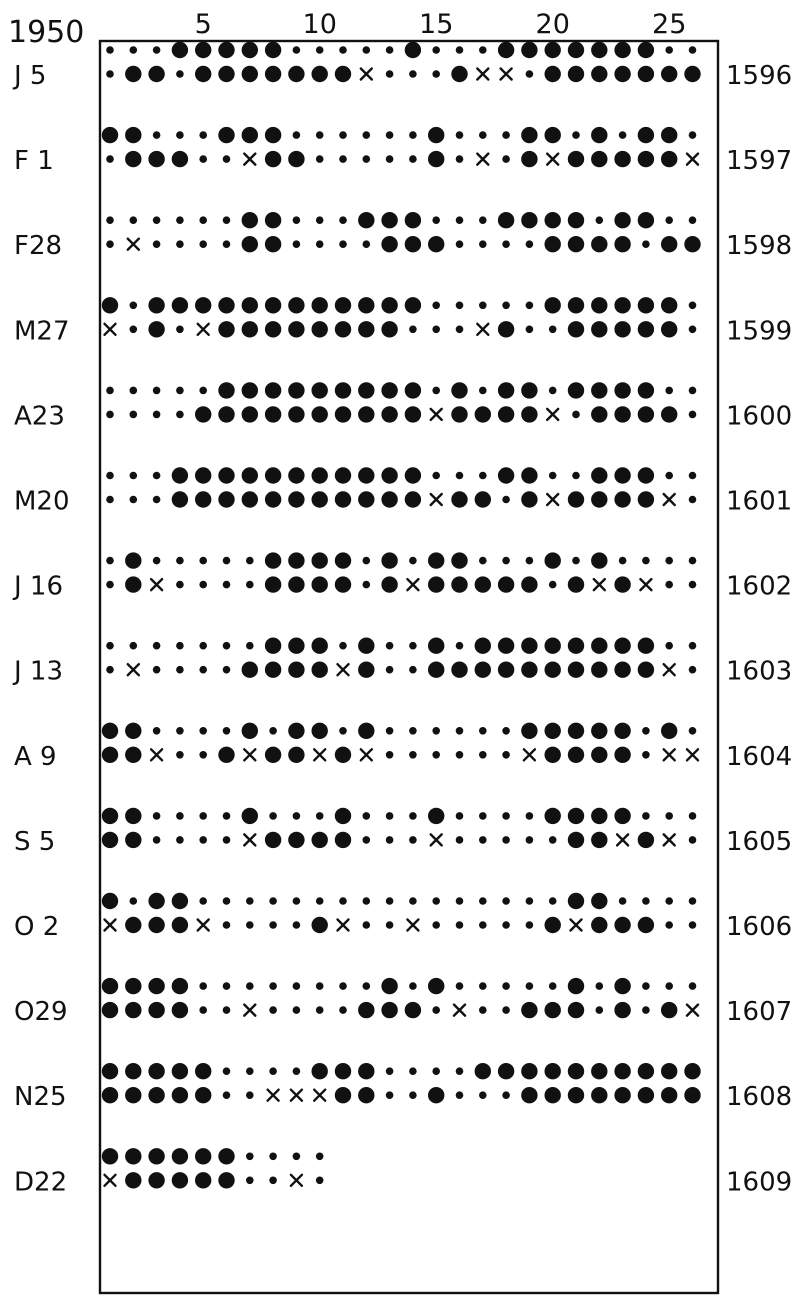 The width and height of the screenshot is (808, 1301). I want to click on rotation-number: 1601, so click(759, 502).